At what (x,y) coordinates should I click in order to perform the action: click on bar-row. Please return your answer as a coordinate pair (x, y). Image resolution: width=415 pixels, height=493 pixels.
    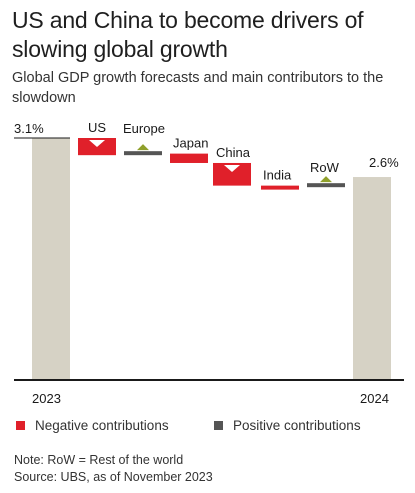
    Looking at the image, I should click on (326, 185).